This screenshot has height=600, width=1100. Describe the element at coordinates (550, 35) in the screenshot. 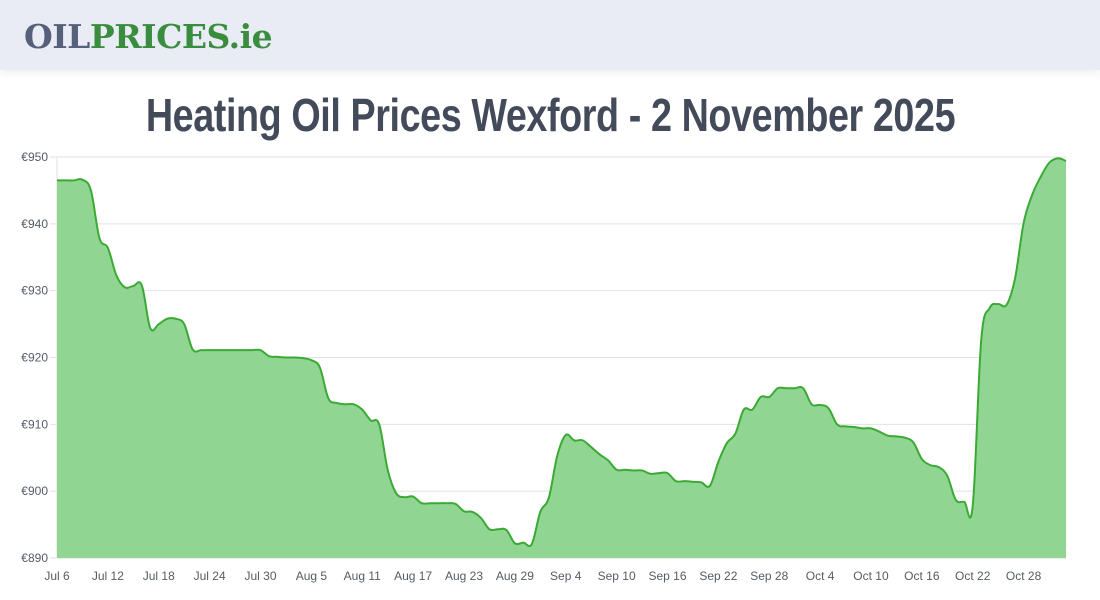

I see `site-header: OILPRICES.ie` at that location.